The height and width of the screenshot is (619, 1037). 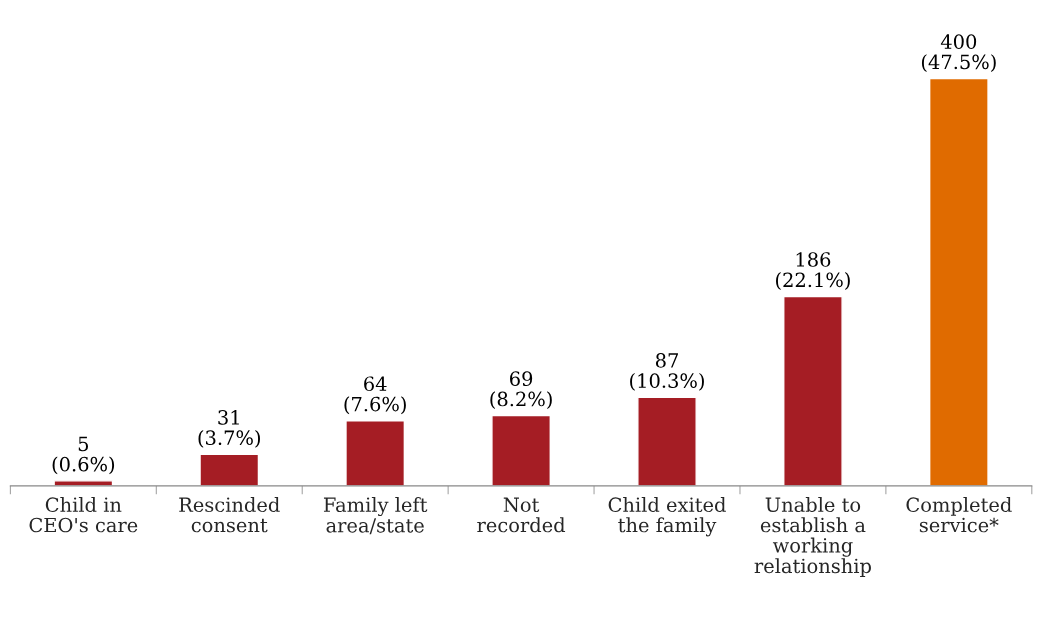 What do you see at coordinates (521, 515) in the screenshot?
I see `x-tick-label: Not recorded` at bounding box center [521, 515].